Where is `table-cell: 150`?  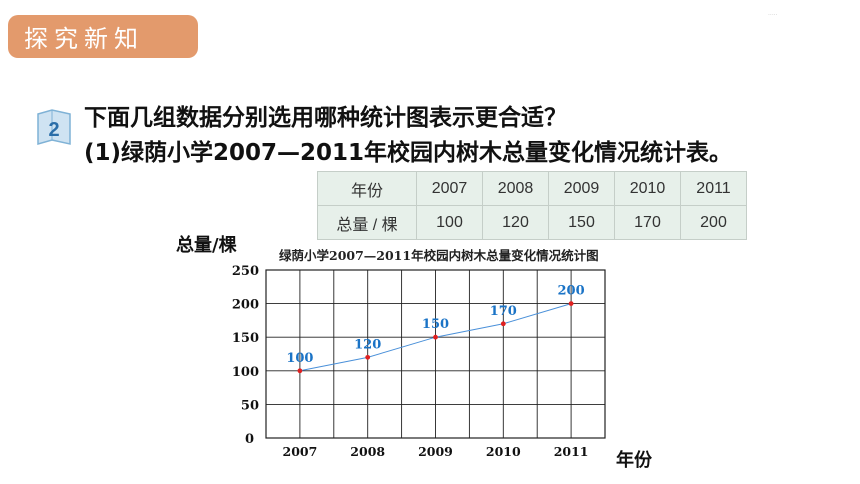
table-cell: 150 is located at coordinates (581, 222).